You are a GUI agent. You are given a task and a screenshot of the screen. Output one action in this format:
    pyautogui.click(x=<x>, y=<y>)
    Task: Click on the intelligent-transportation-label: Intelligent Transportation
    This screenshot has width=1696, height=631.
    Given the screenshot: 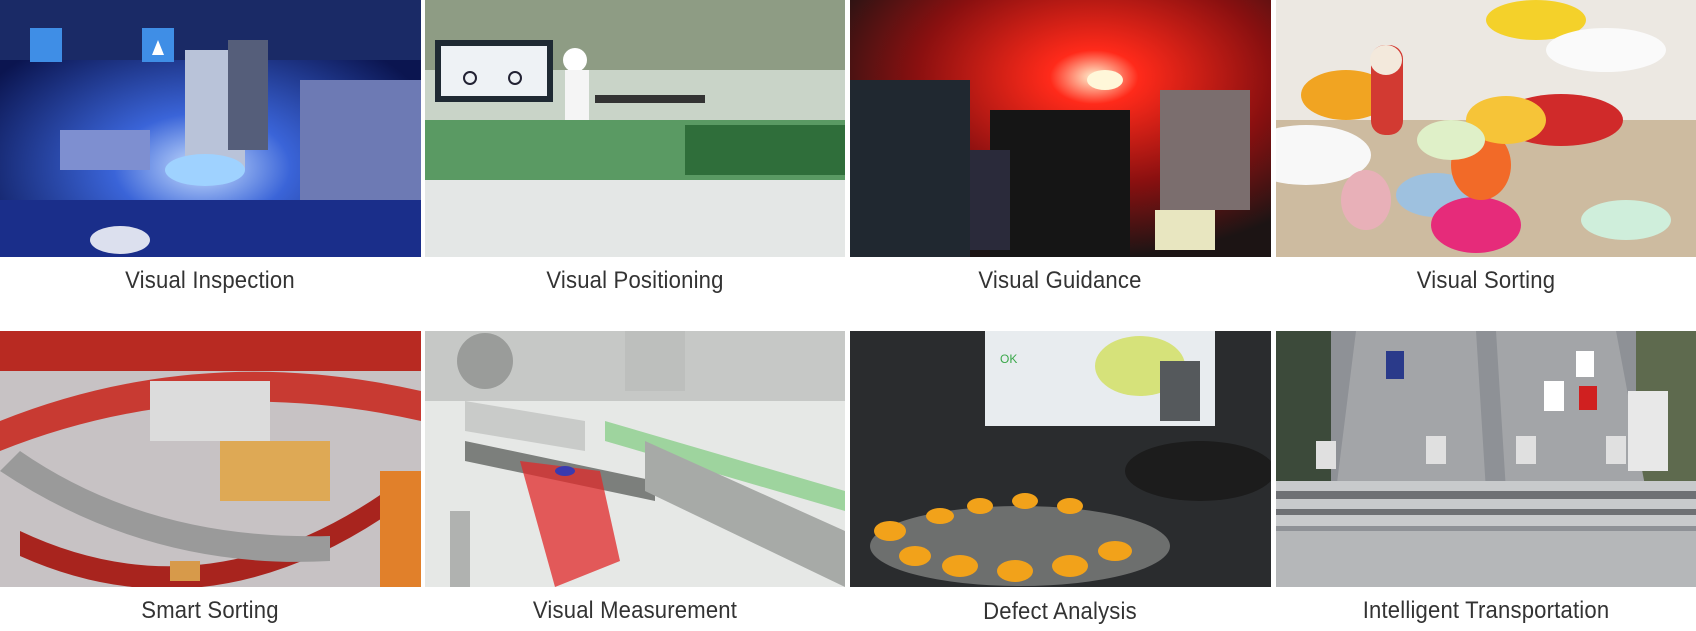 What is the action you would take?
    pyautogui.click(x=1486, y=610)
    